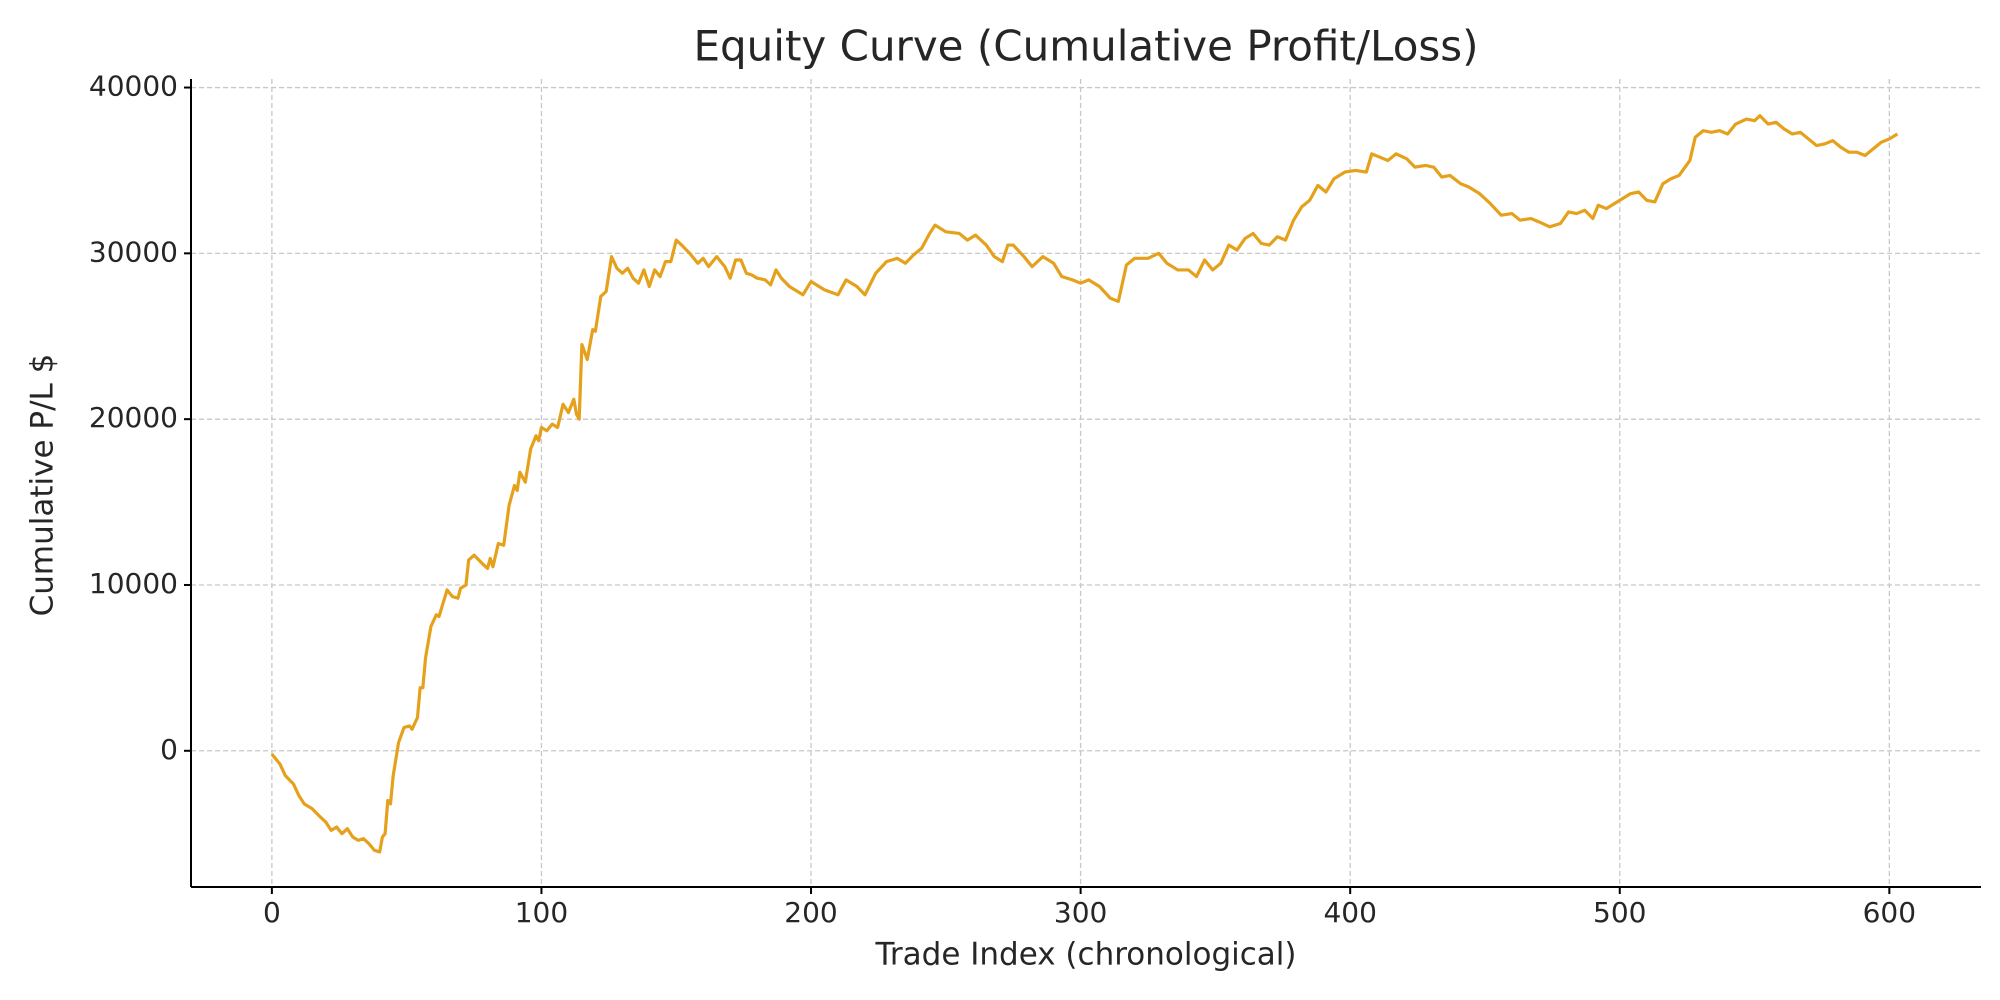 This screenshot has height=1000, width=2000. Describe the element at coordinates (1080, 912) in the screenshot. I see `x-tick-label: 300` at that location.